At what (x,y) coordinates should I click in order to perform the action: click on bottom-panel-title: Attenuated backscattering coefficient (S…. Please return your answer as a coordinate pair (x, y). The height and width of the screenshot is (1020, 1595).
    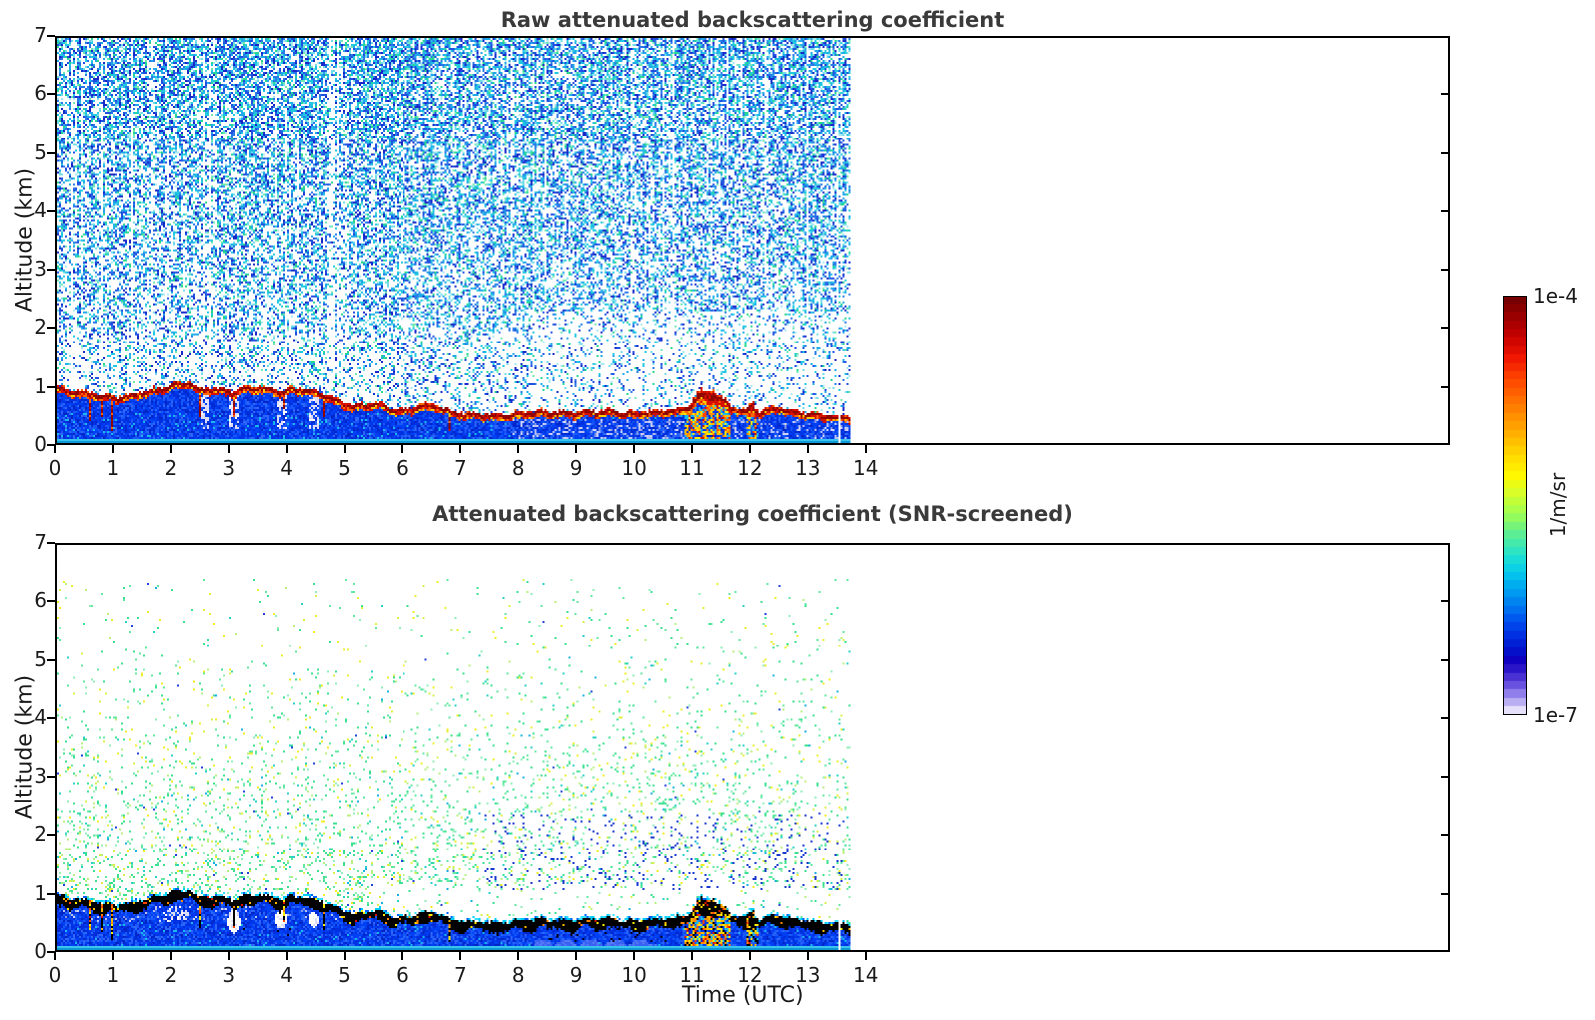
    Looking at the image, I should click on (752, 514).